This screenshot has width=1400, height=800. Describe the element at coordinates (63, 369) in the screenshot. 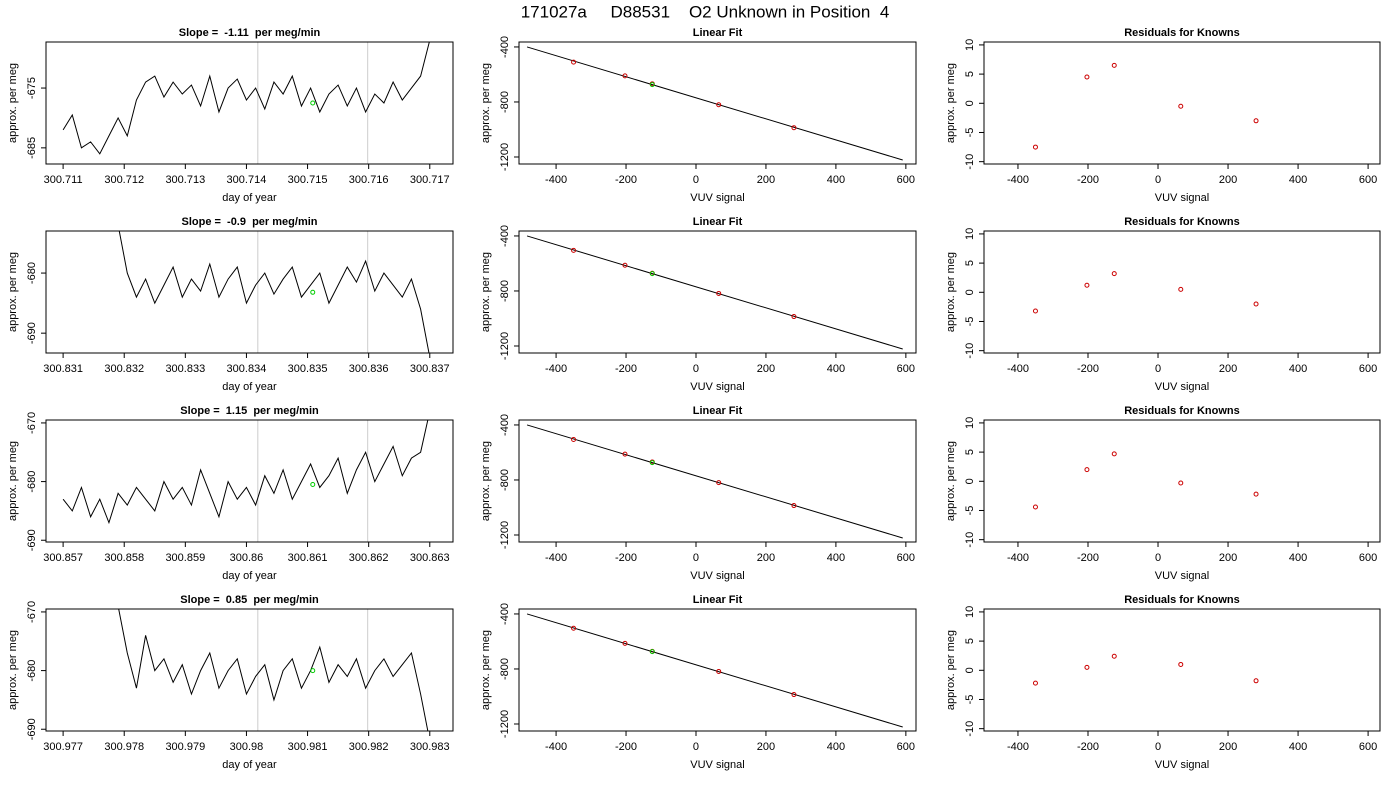

I see `x-tick-label: 300.831` at that location.